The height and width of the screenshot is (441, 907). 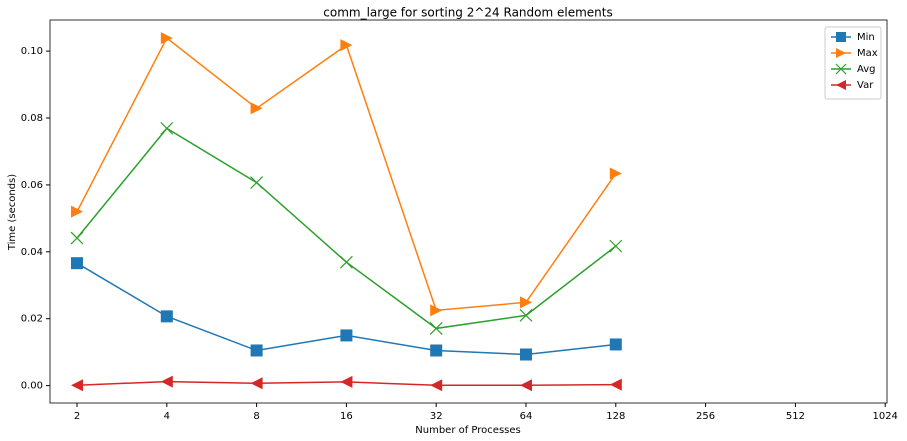 What do you see at coordinates (526, 416) in the screenshot?
I see `x-tick-label: 64` at bounding box center [526, 416].